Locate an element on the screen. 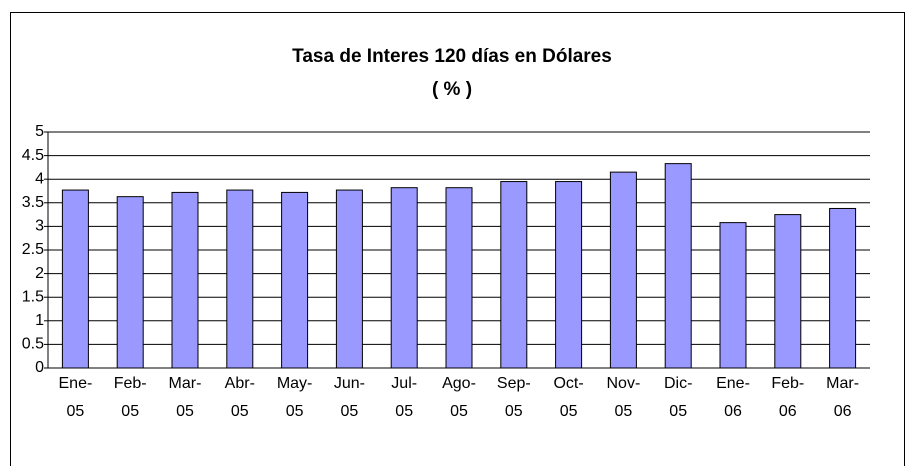  y-tick-label: 4.5 is located at coordinates (33, 155).